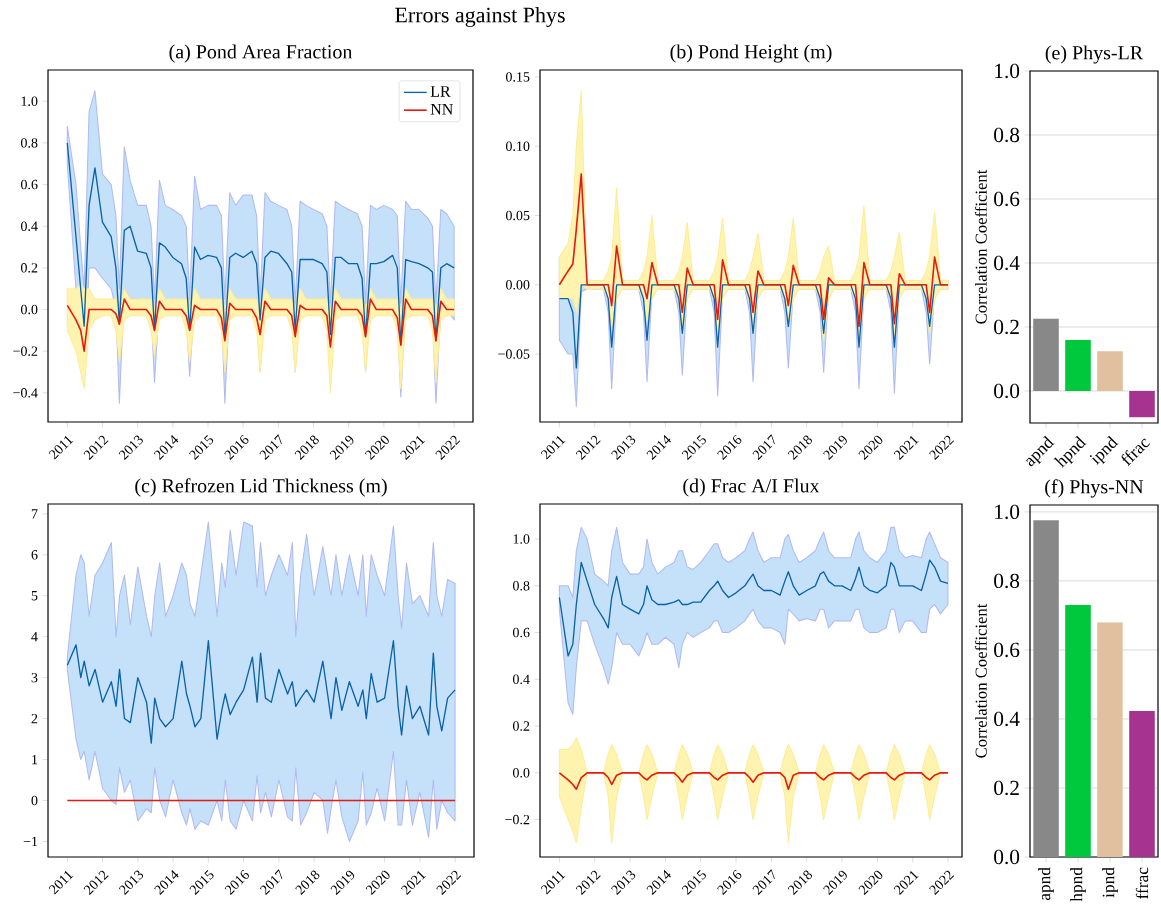 The width and height of the screenshot is (1161, 906). What do you see at coordinates (30, 841) in the screenshot?
I see `y-tick-label: −1` at bounding box center [30, 841].